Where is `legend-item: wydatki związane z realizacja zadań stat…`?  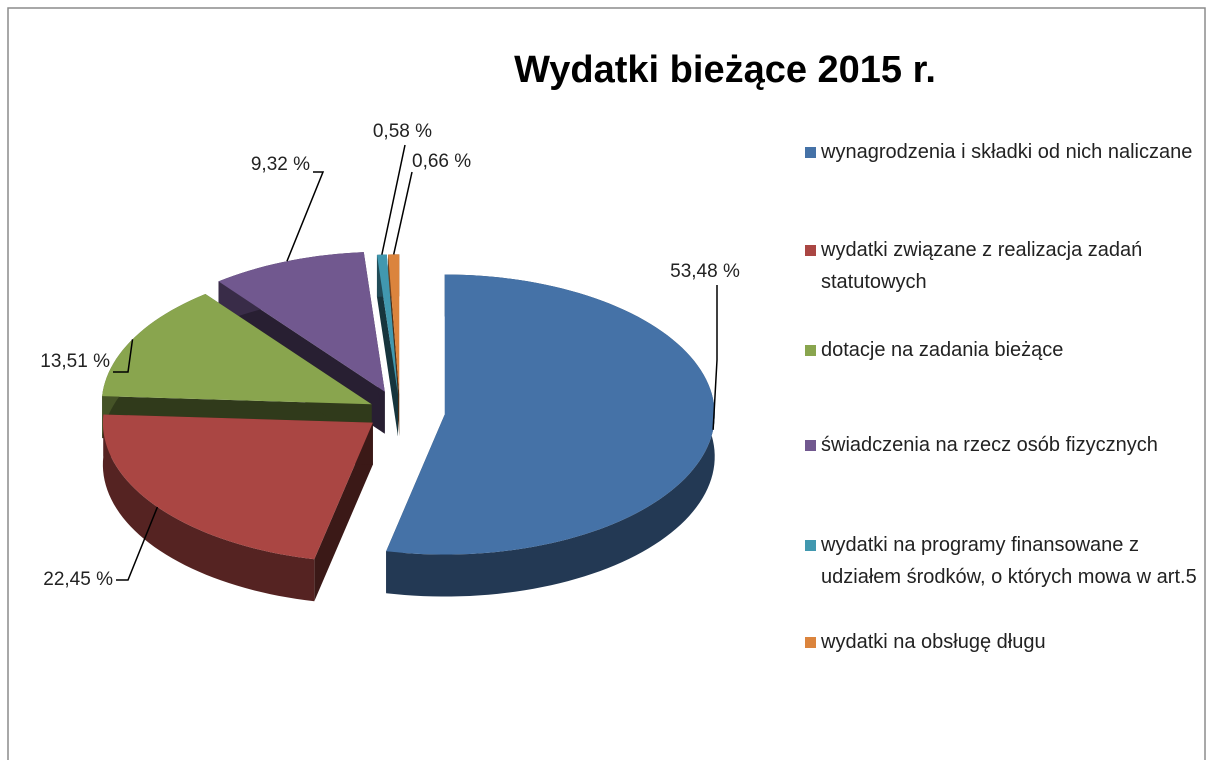
legend-item: wydatki związane z realizacja zadań stat… is located at coordinates (1002, 266).